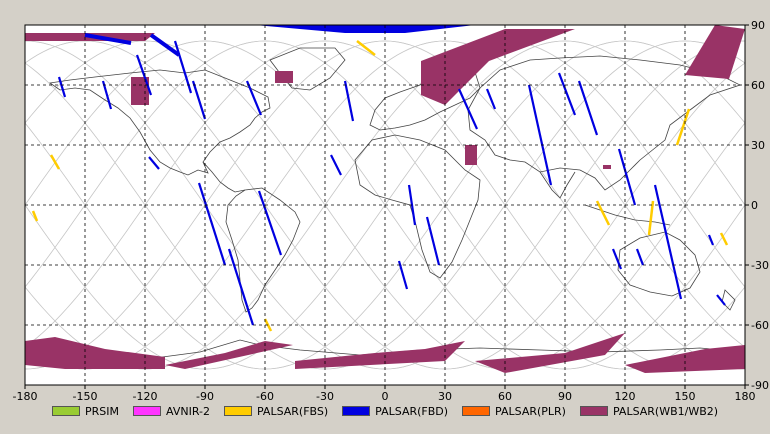 The image size is (770, 434). Describe the element at coordinates (505, 396) in the screenshot. I see `x-tick-label: 60` at that location.